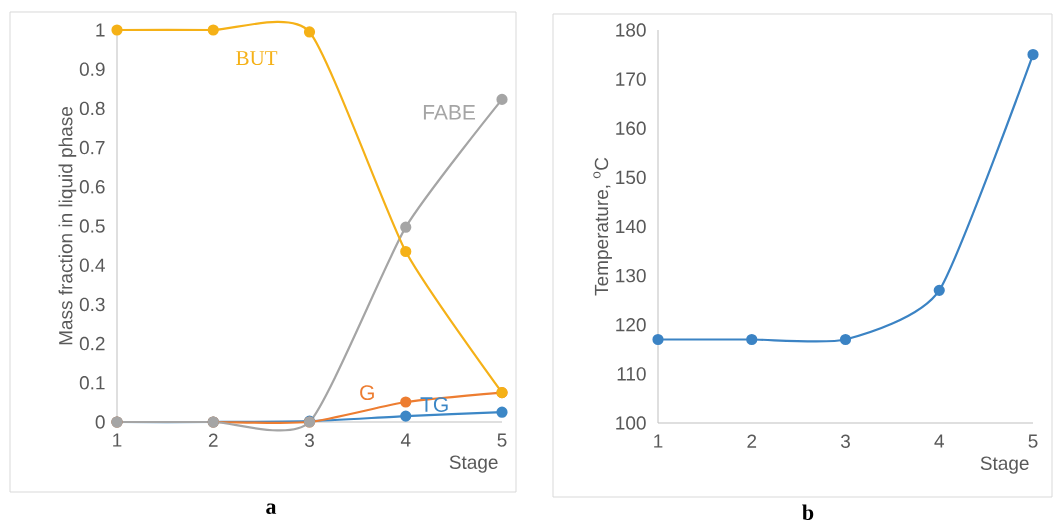 The height and width of the screenshot is (525, 1054). Describe the element at coordinates (92, 265) in the screenshot. I see `y-tick-label: 0.4` at that location.